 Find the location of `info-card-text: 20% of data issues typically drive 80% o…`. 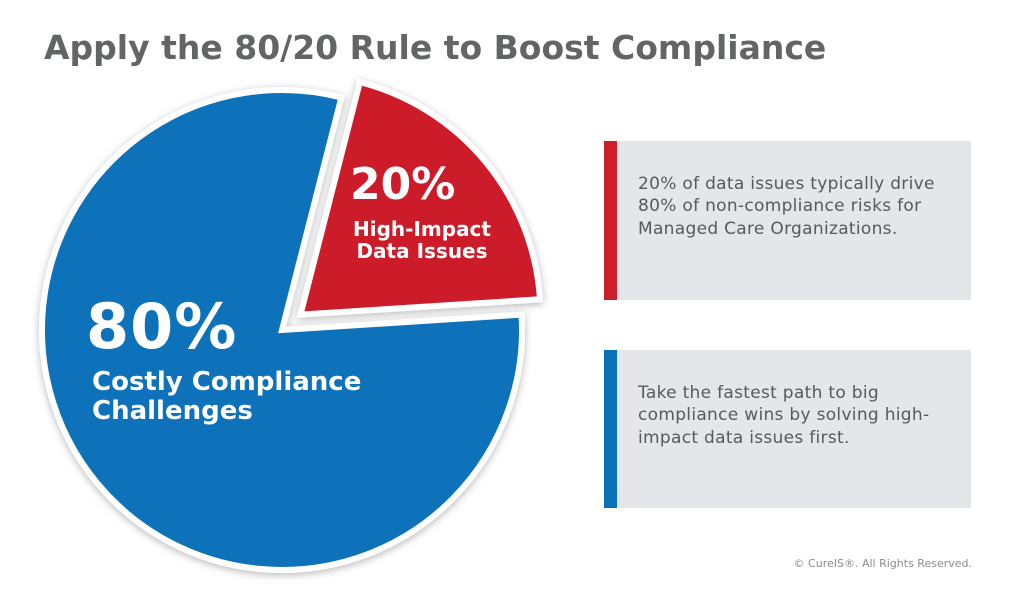

info-card-text: 20% of data issues typically drive 80% o… is located at coordinates (786, 206).